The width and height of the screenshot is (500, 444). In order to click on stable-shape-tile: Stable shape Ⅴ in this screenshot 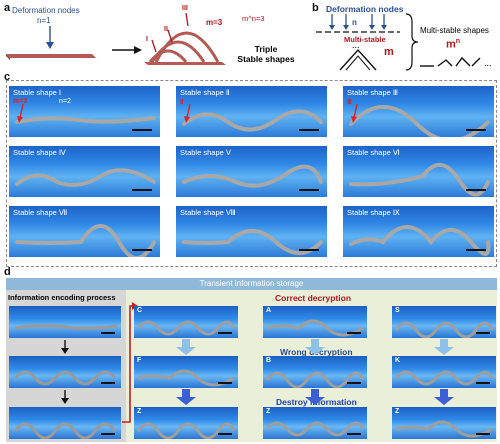, I will do `click(251, 171)`.